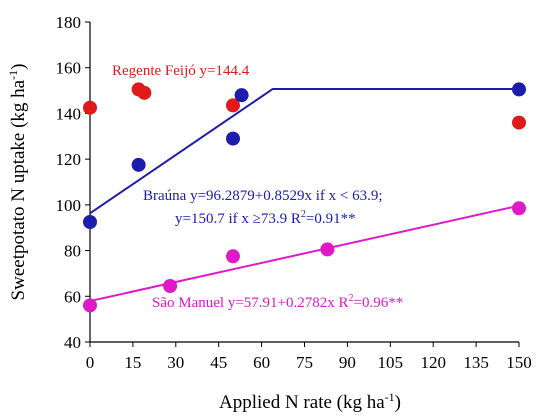 The width and height of the screenshot is (550, 420). I want to click on x-tick-label: 90, so click(347, 362).